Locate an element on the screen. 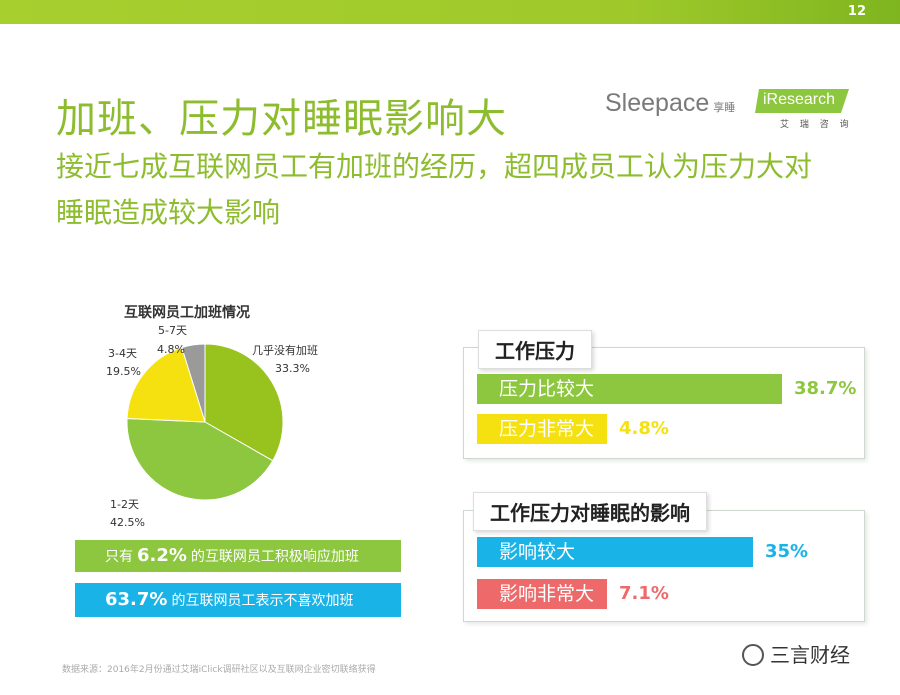 The width and height of the screenshot is (900, 695). pie-value-5-7: 4.8% is located at coordinates (171, 349).